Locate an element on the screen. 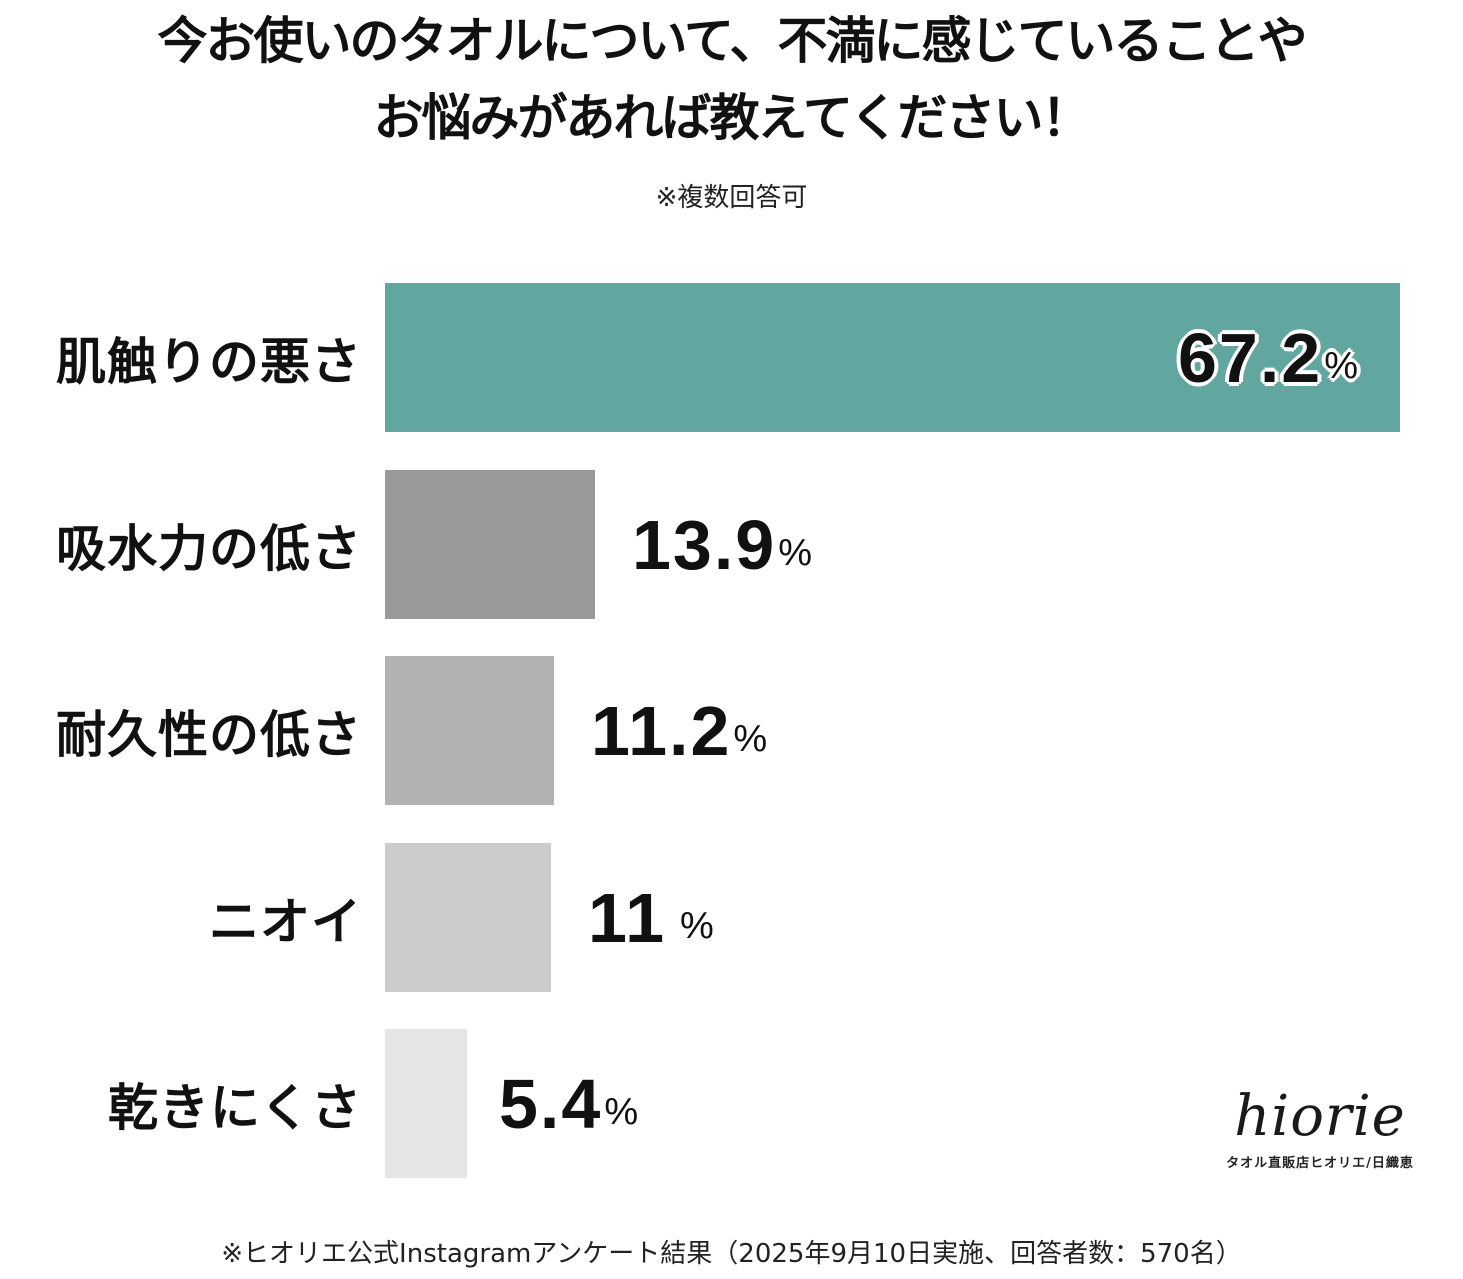  value-number: 11 is located at coordinates (627, 917).